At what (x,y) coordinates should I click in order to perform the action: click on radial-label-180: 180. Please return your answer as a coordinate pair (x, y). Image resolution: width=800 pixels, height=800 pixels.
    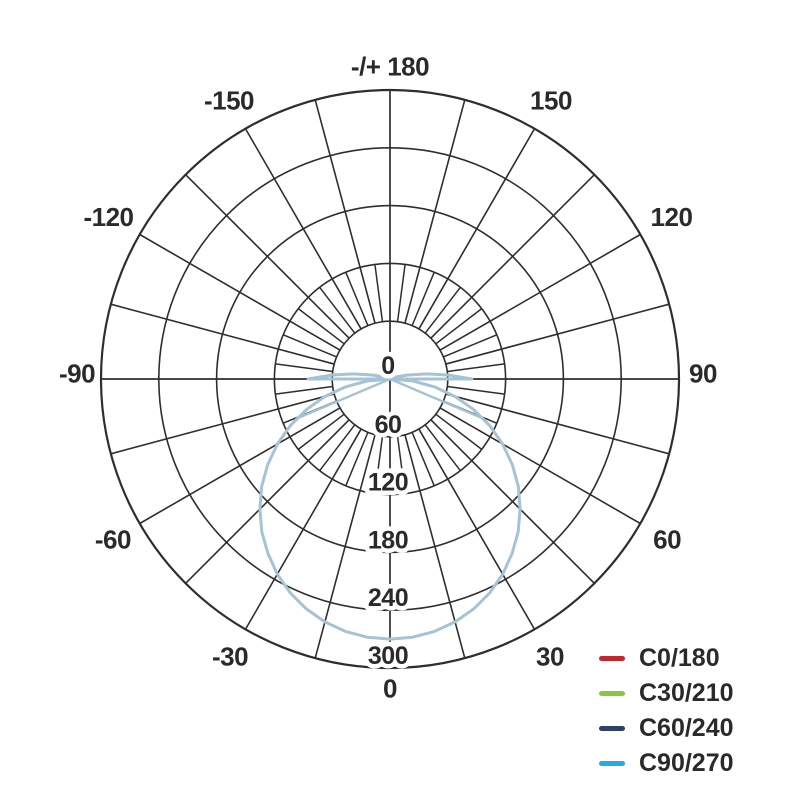
    Looking at the image, I should click on (388, 540).